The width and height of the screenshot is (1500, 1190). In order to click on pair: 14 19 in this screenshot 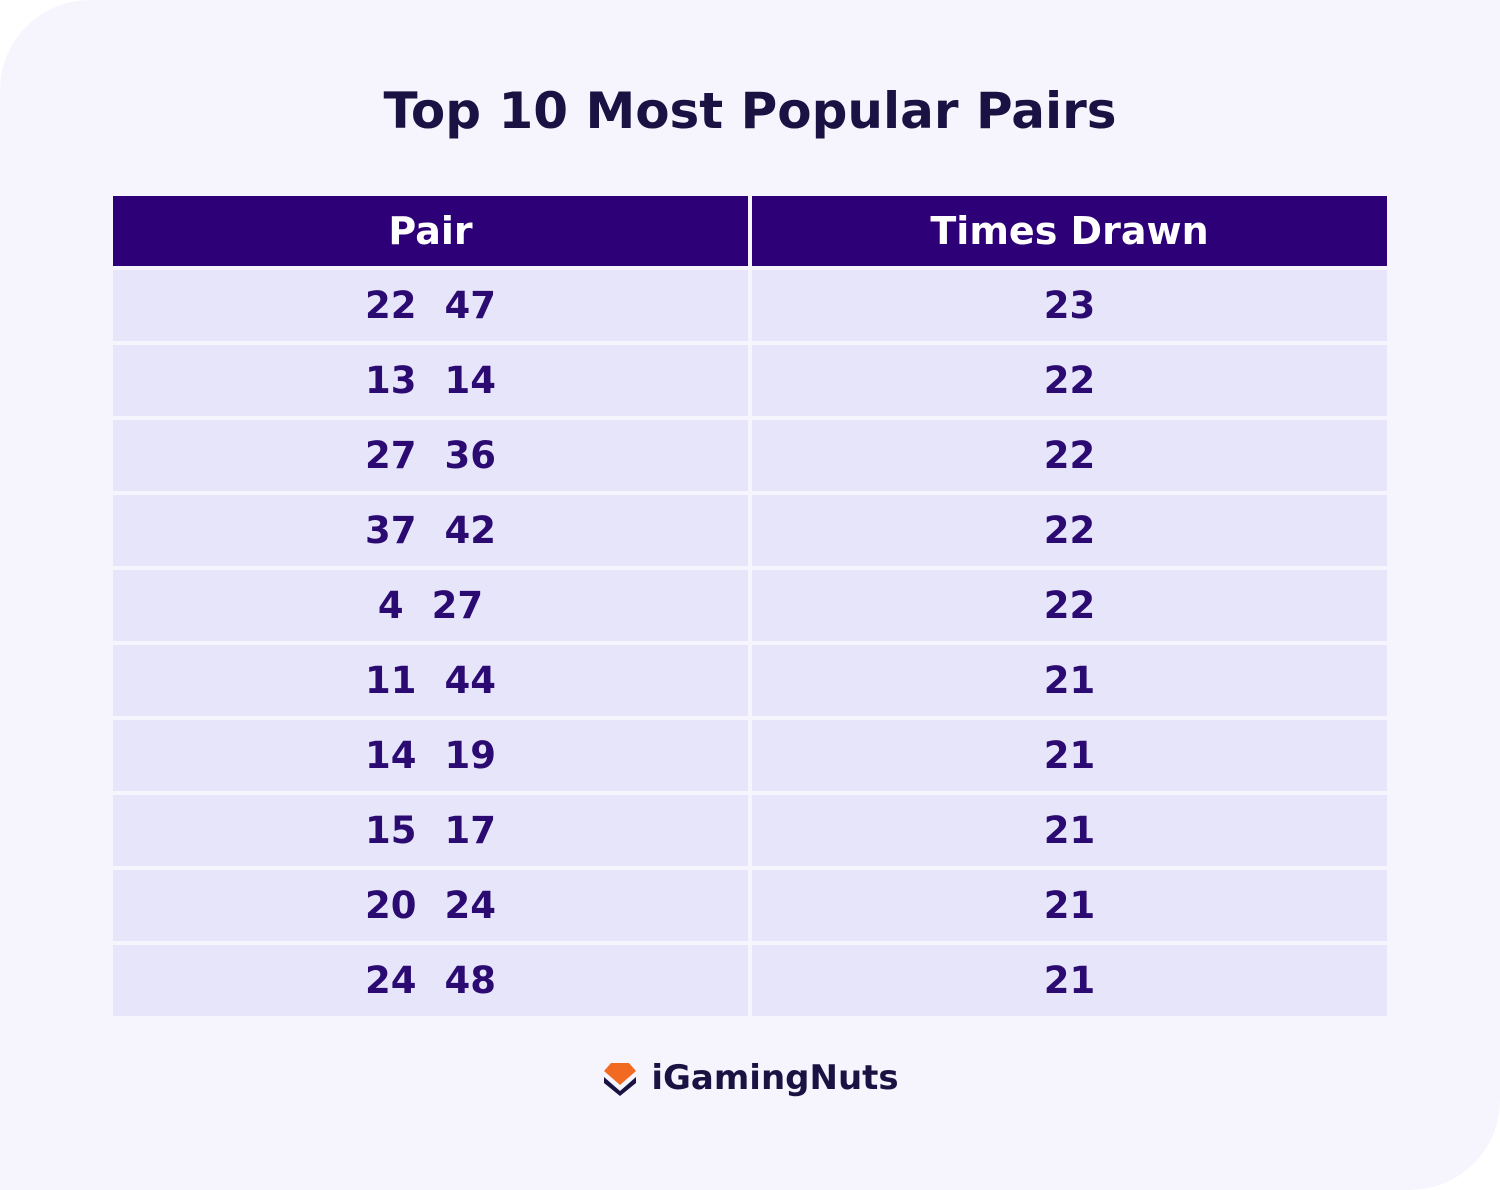, I will do `click(430, 755)`.